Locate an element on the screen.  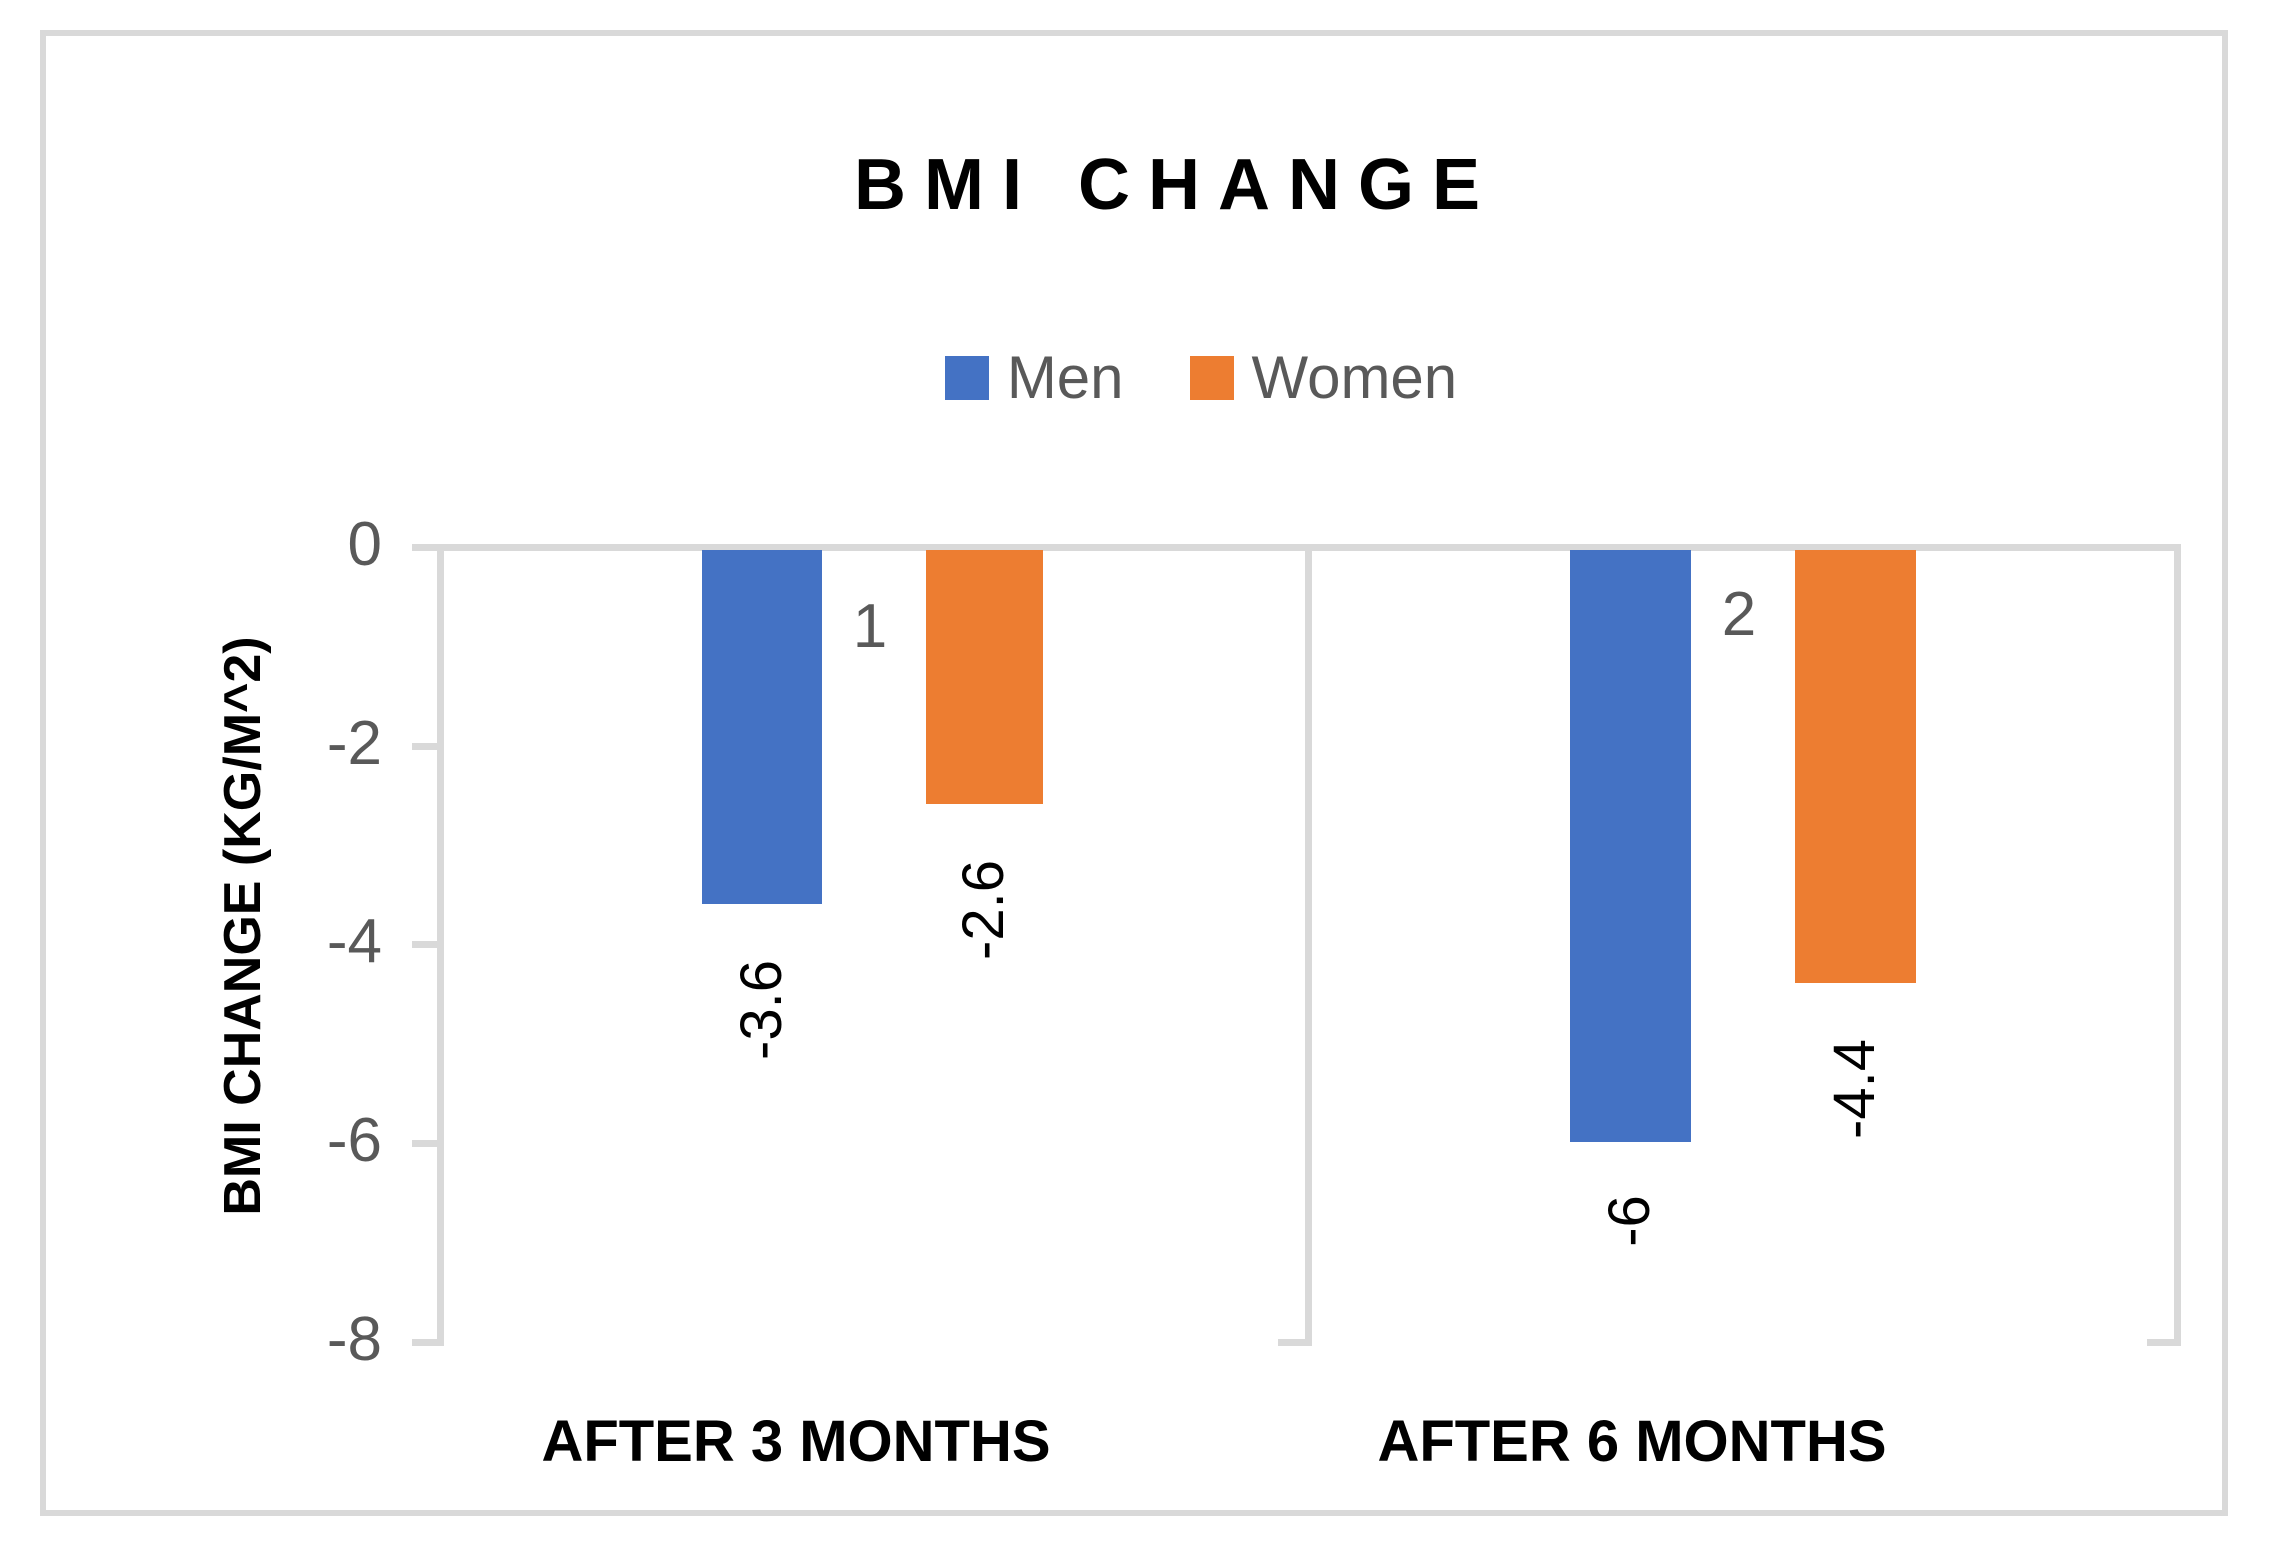
y-axis-tick--6 is located at coordinates (428, 1143).